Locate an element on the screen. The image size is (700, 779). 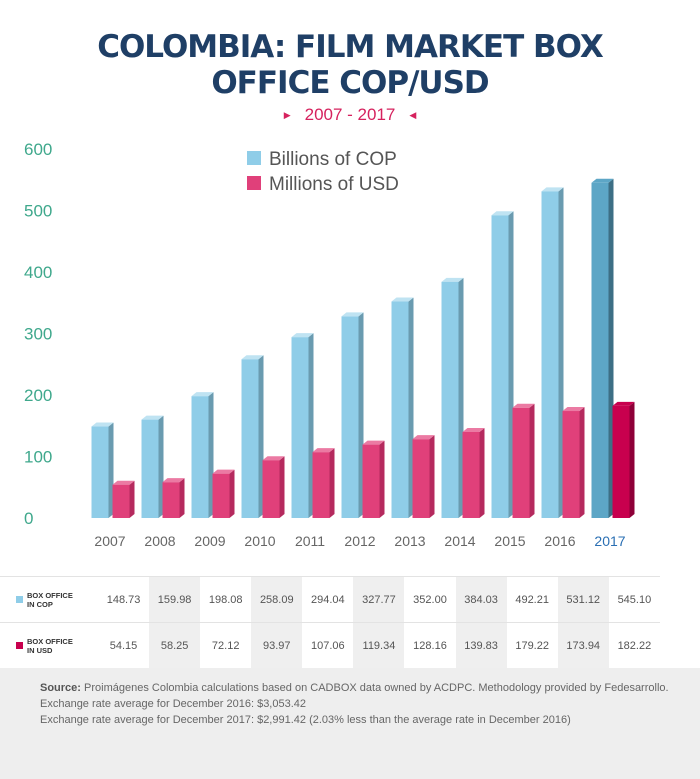
bar-cop-2015-top is located at coordinates (502, 213).